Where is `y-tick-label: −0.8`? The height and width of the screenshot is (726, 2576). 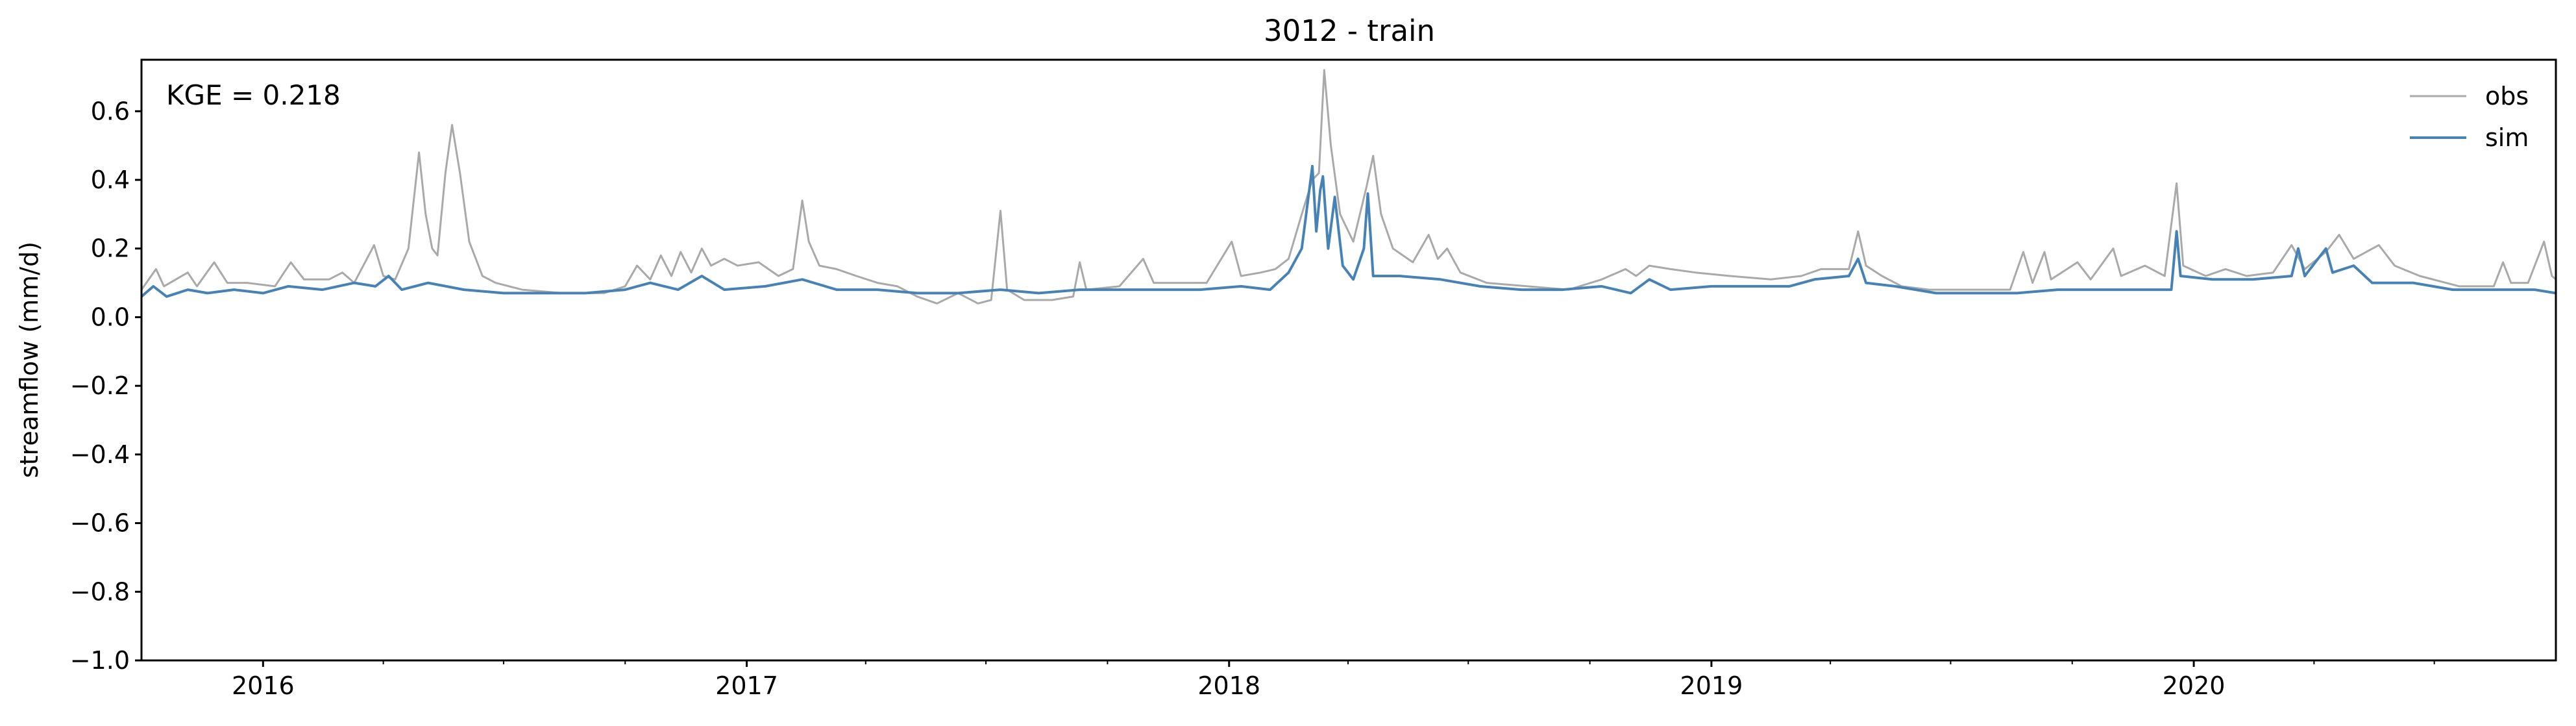 y-tick-label: −0.8 is located at coordinates (100, 591).